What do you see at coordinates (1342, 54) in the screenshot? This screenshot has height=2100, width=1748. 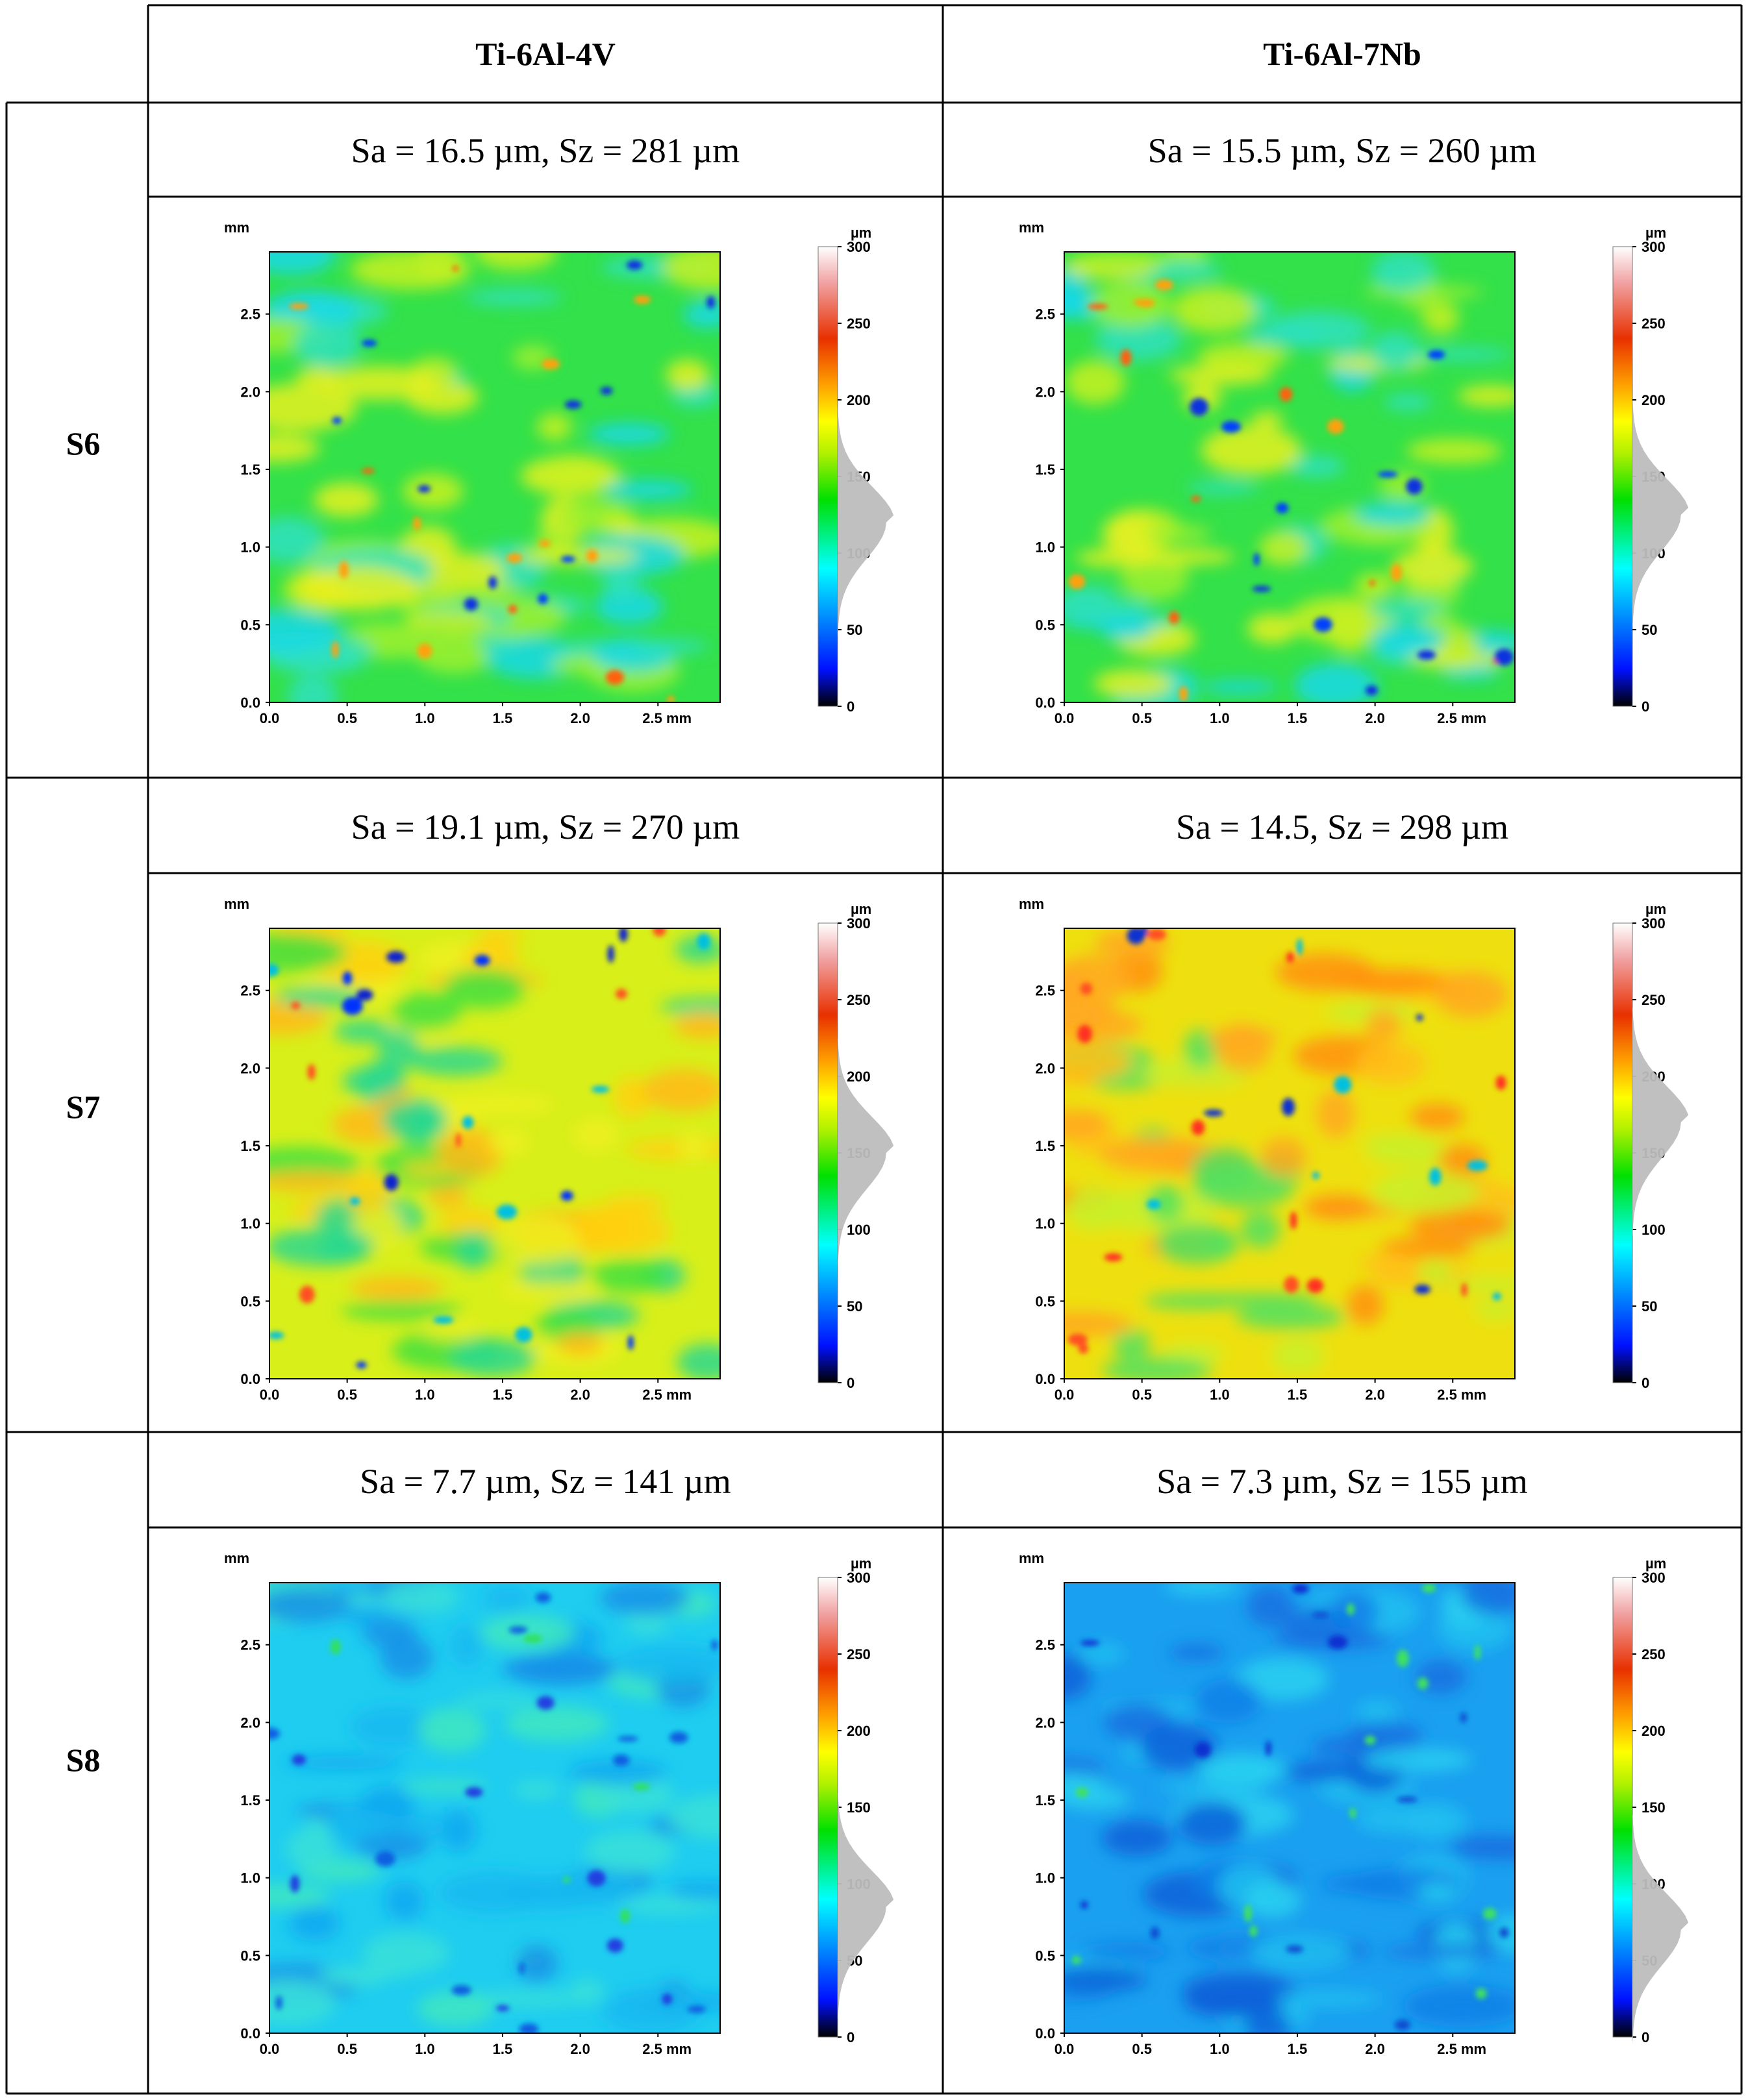 I see `column-header-ti6al7nb: Ti-6Al-7Nb` at bounding box center [1342, 54].